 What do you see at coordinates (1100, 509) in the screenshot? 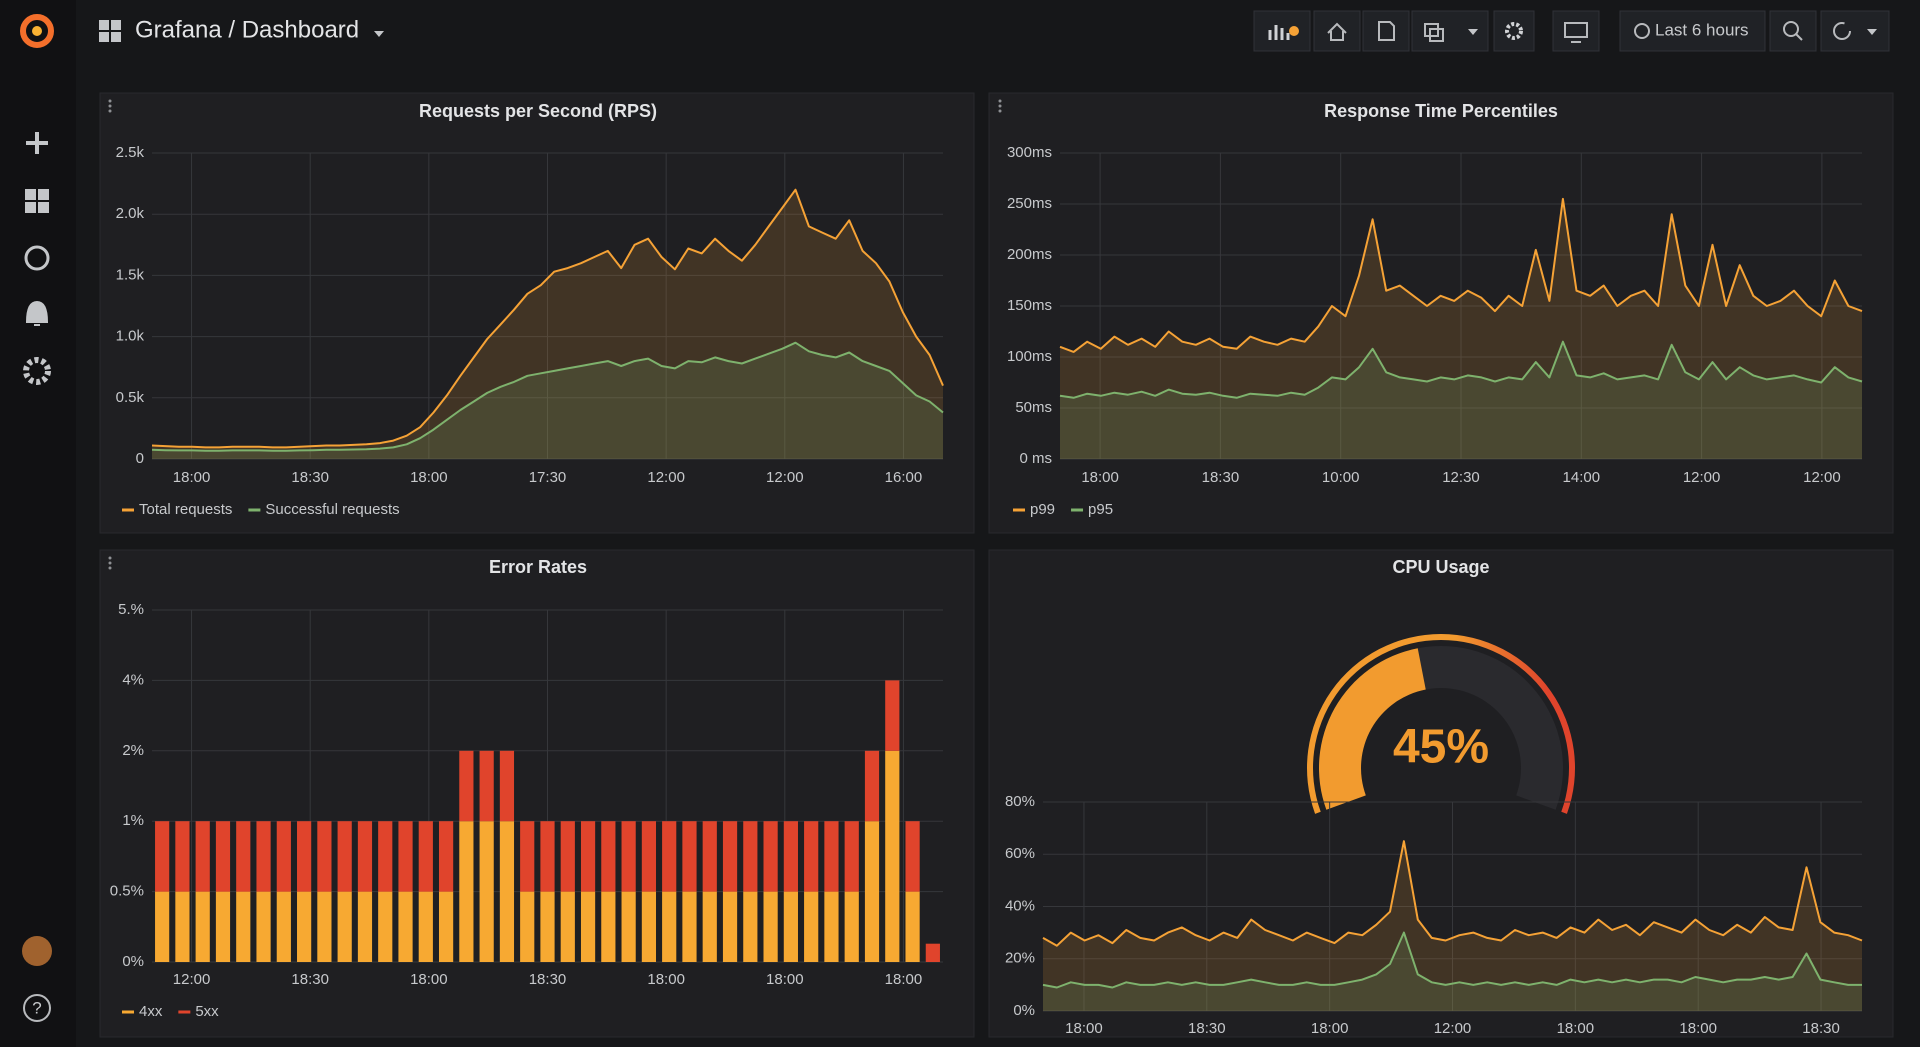
I see `legend-label: p95` at bounding box center [1100, 509].